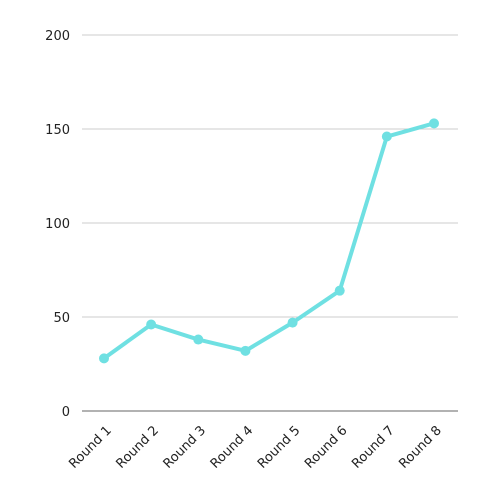  I want to click on y-tick-label-100: 100, so click(57, 224).